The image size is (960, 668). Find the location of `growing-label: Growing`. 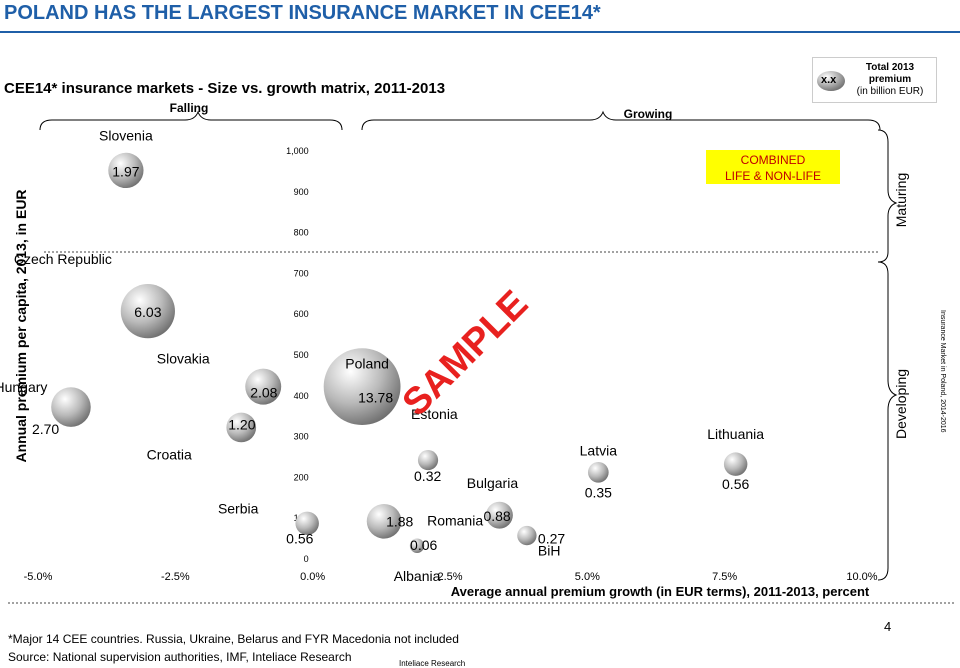

growing-label: Growing is located at coordinates (648, 114).